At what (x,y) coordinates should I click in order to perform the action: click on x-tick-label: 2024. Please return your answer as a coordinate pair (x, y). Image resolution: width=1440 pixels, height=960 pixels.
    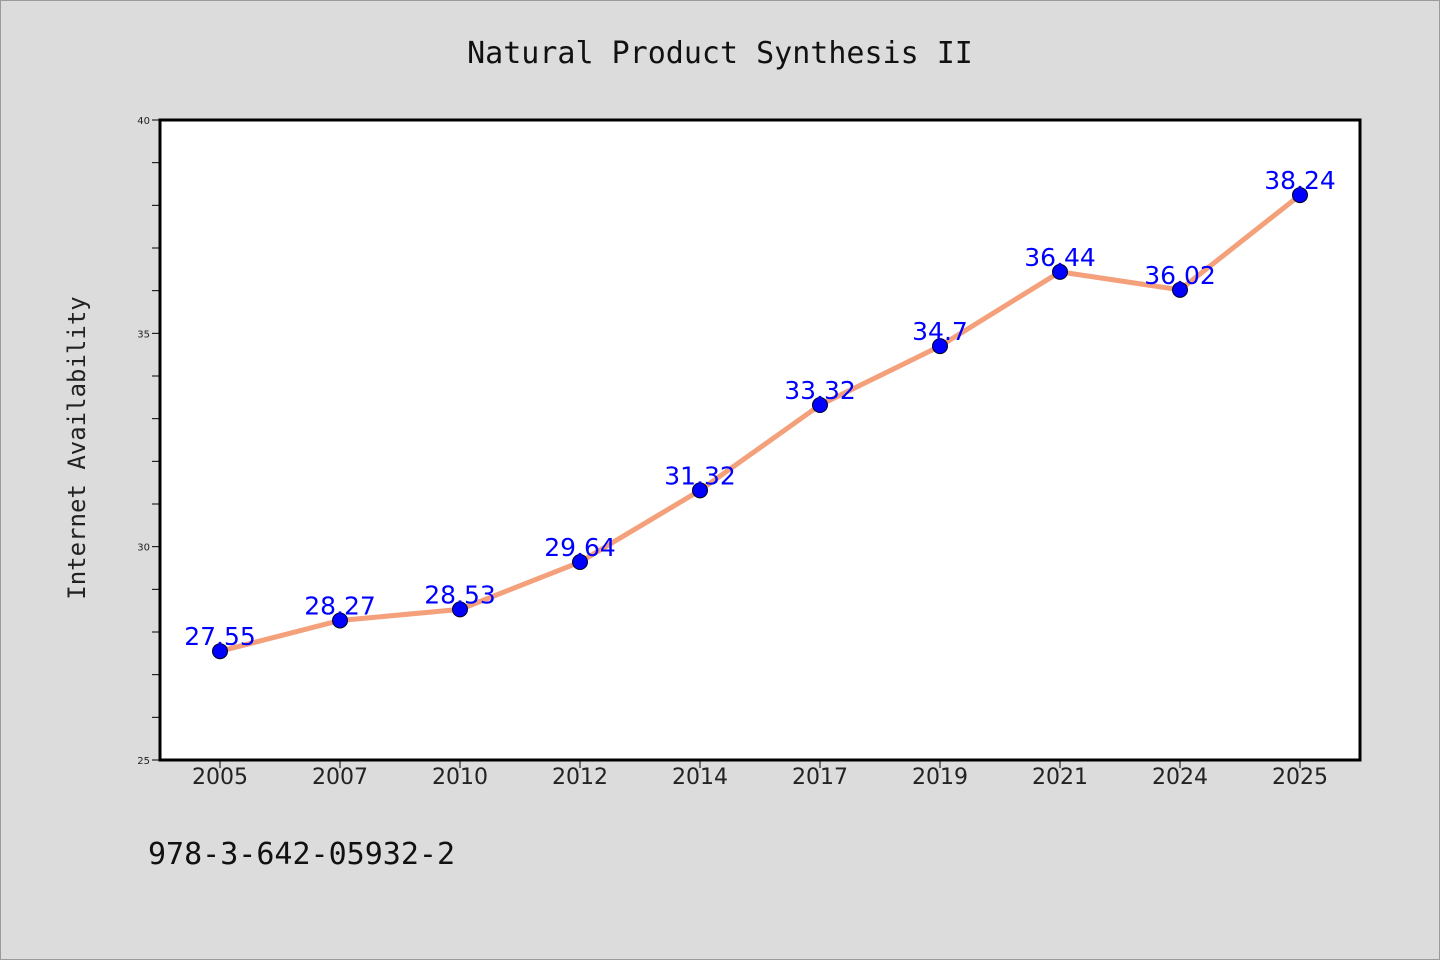
    Looking at the image, I should click on (1180, 777).